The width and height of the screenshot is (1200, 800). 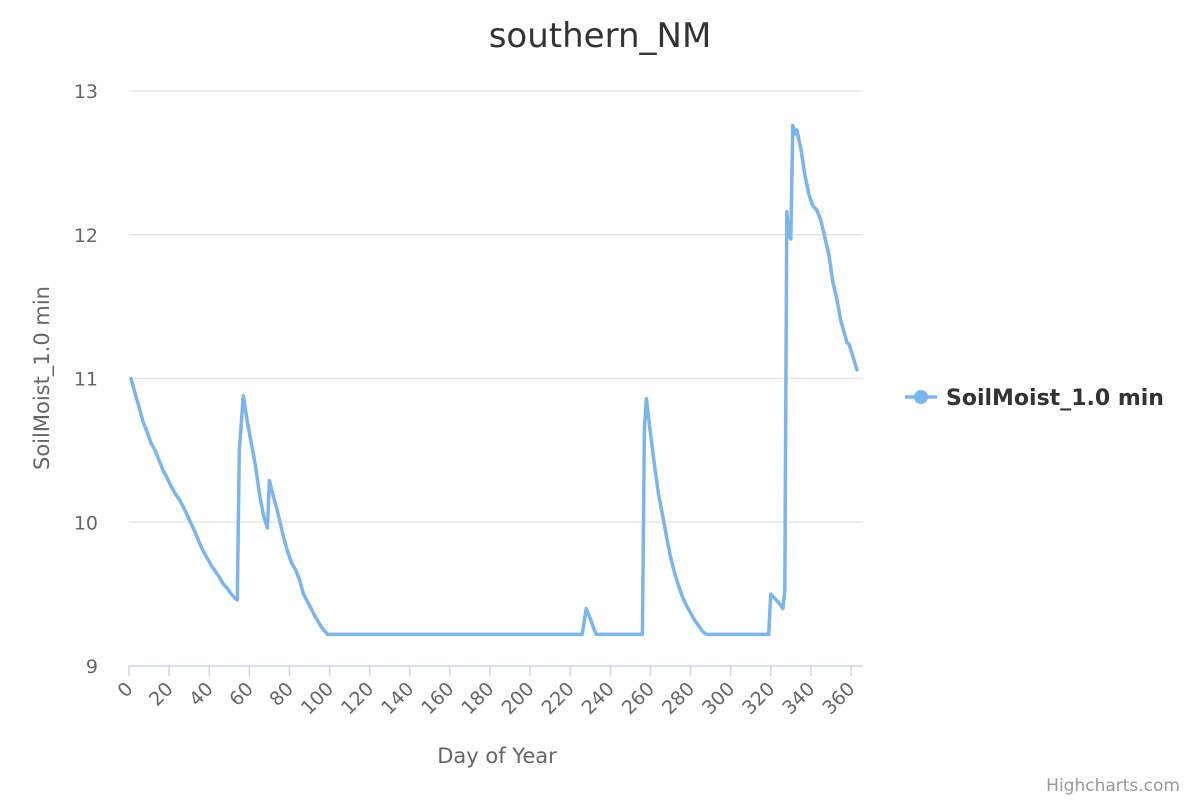 I want to click on y-axis: 9 10 11 12 13, so click(x=86, y=379).